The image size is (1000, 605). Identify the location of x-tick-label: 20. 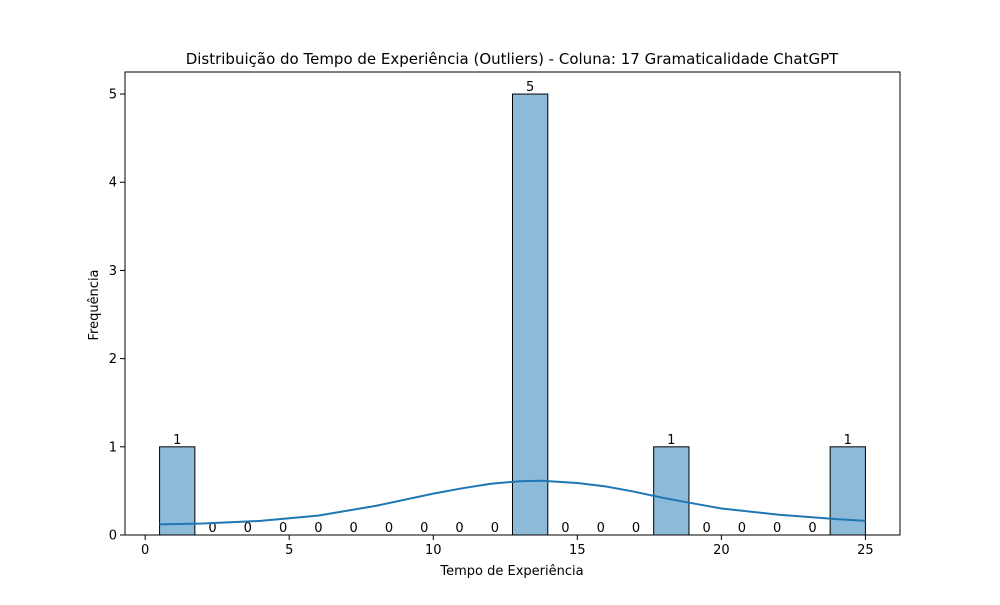
(721, 550).